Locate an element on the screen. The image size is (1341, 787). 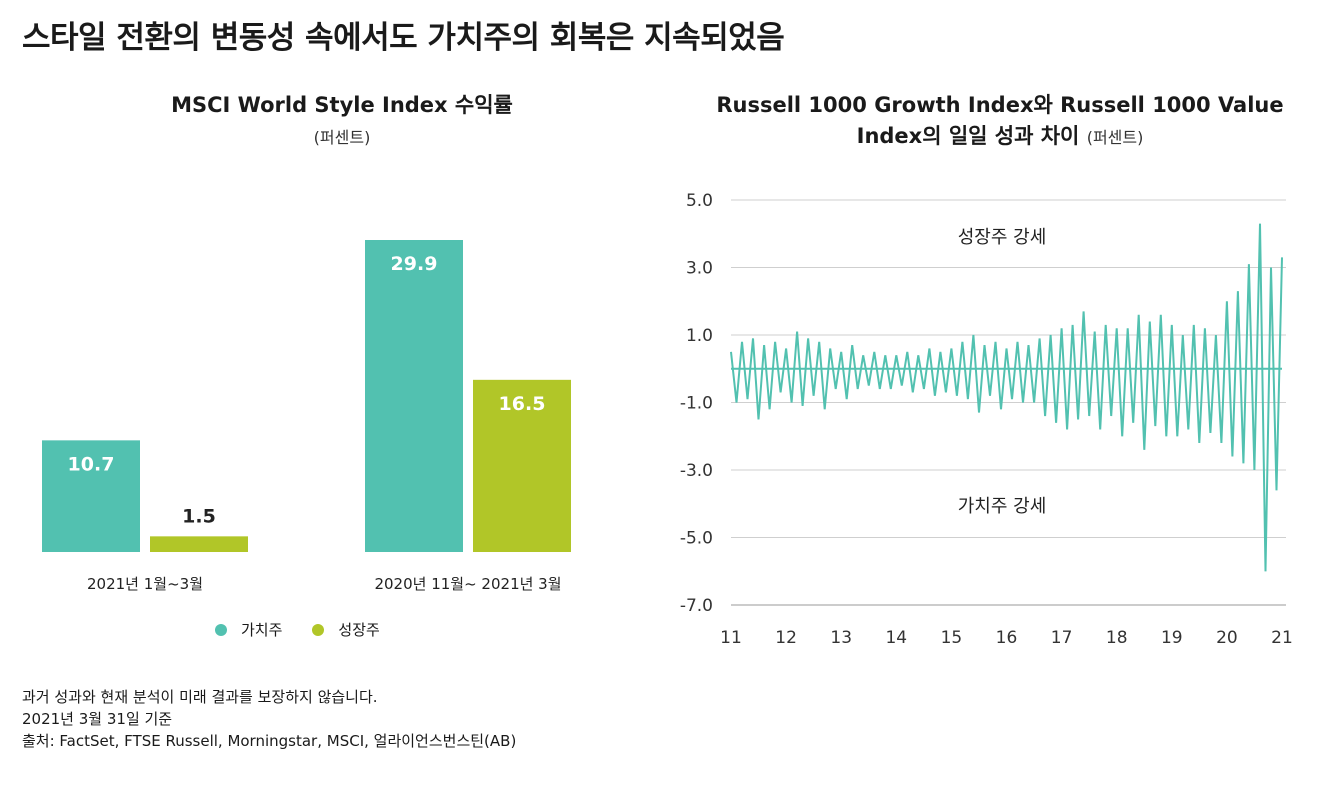
right-chart-title-line2-wrap: Index의 일일 성과 차이 (퍼센트) is located at coordinates (1000, 137).